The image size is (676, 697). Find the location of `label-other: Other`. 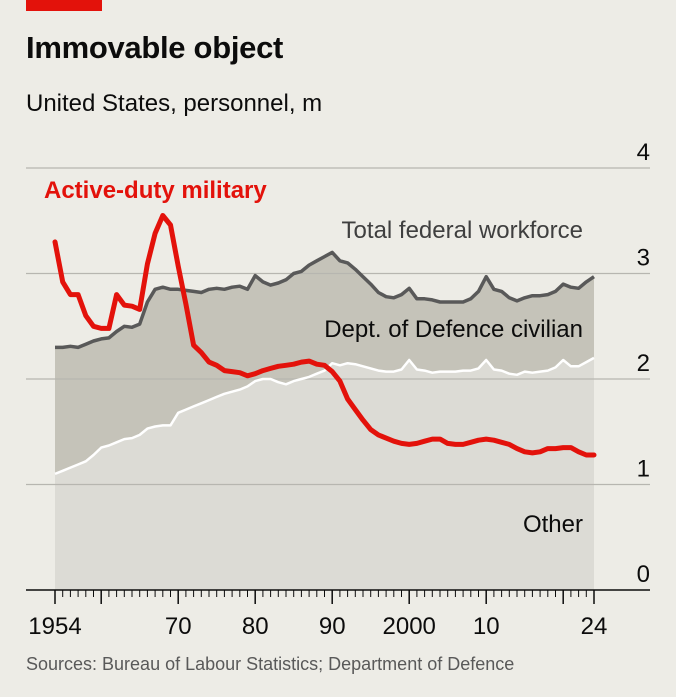

label-other: Other is located at coordinates (553, 524).